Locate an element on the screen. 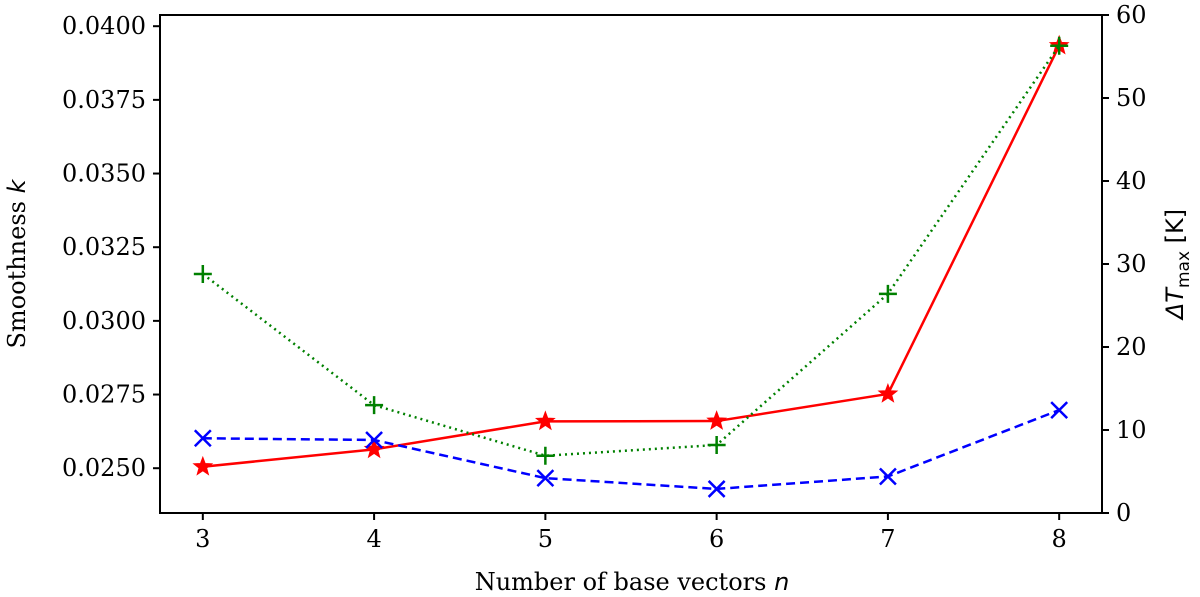  y2-axis-title-unit: [K] is located at coordinates (1175, 230).